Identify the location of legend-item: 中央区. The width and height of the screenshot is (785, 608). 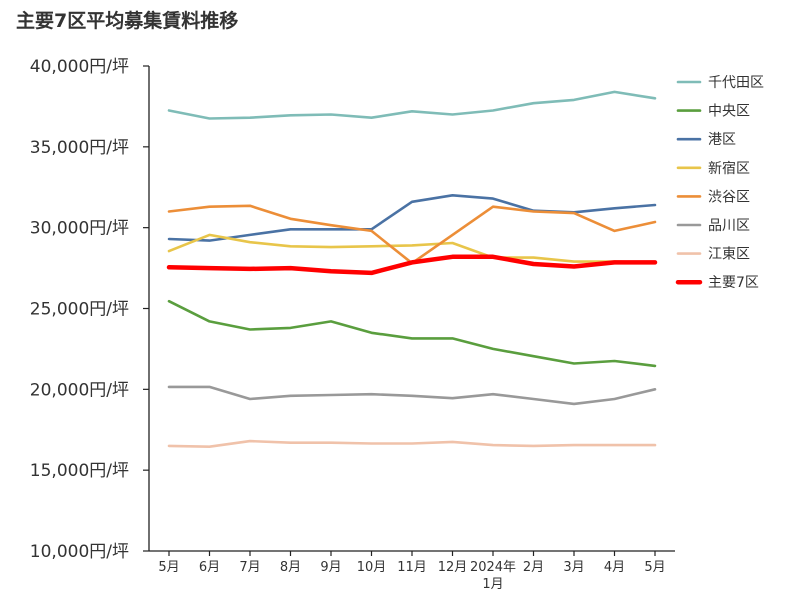
(713, 112).